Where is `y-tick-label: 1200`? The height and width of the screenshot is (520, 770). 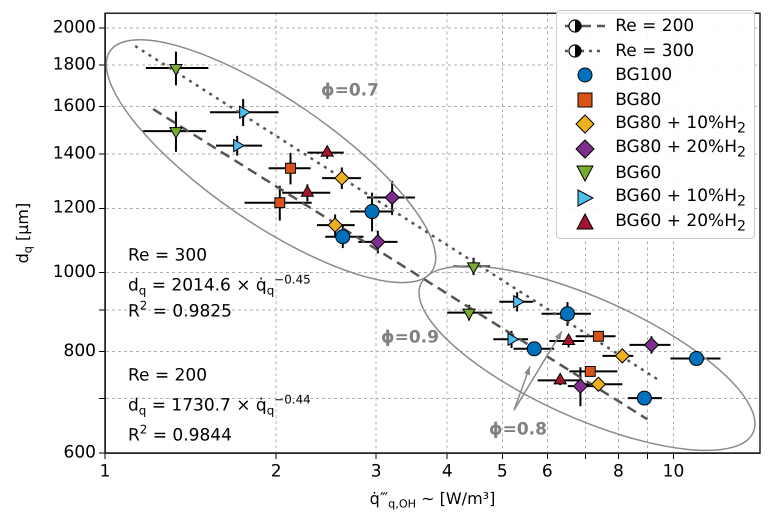
y-tick-label: 1200 is located at coordinates (74, 208).